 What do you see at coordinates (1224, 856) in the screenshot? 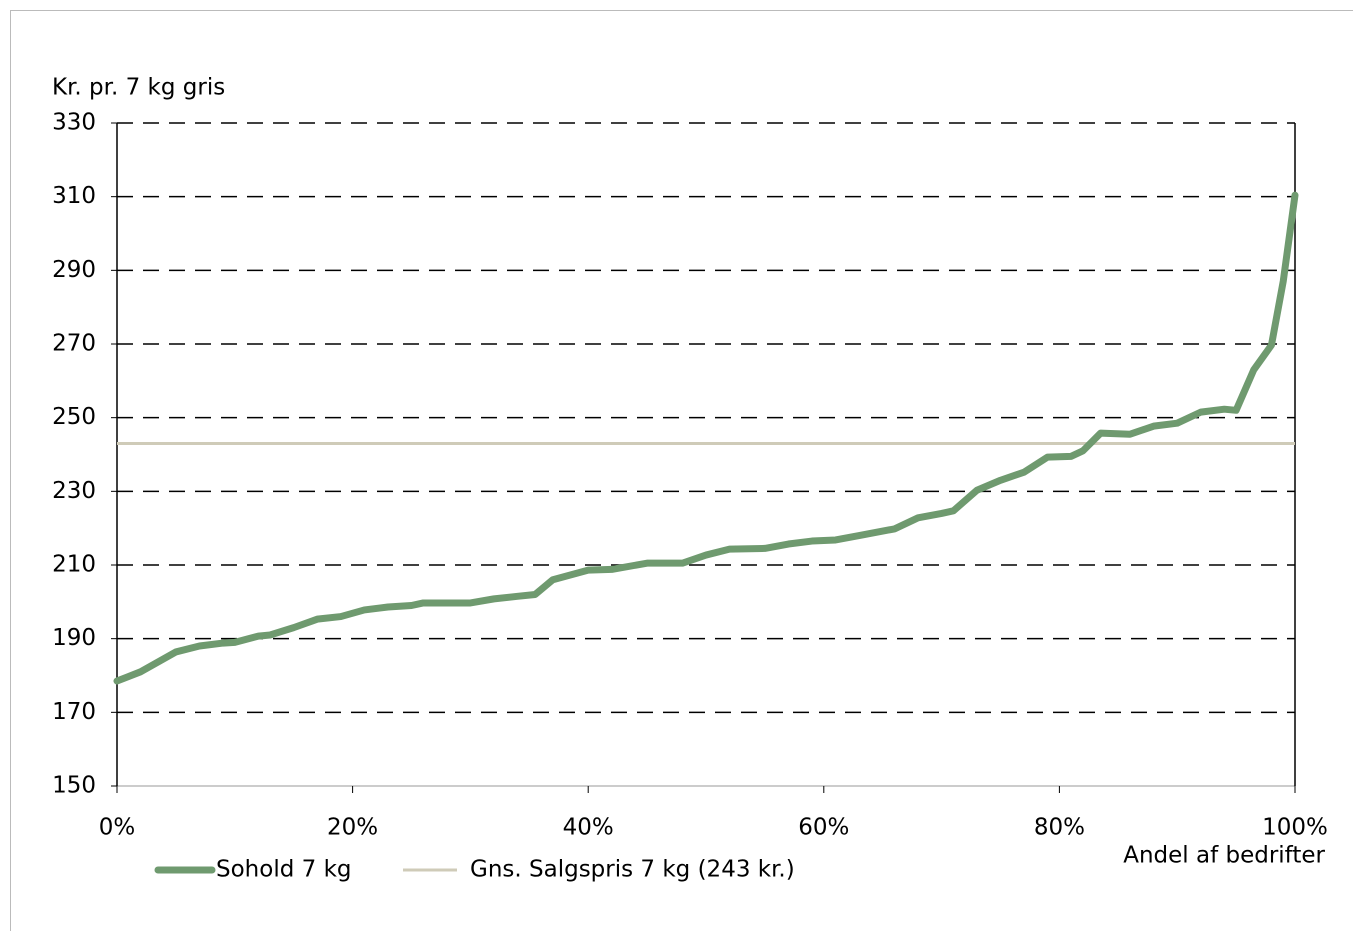
I see `x-axis-label: Andel af bedrifter` at bounding box center [1224, 856].